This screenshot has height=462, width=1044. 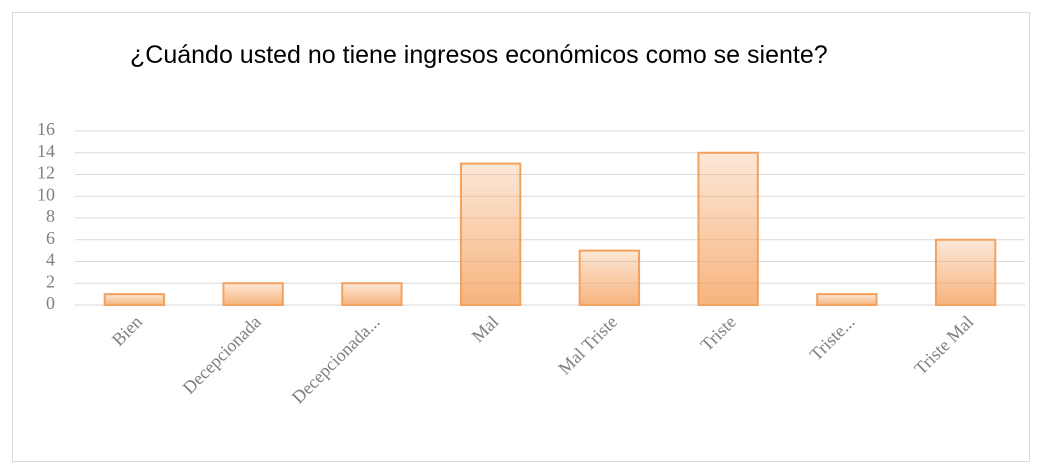 What do you see at coordinates (46, 173) in the screenshot?
I see `y-tick-label: 12` at bounding box center [46, 173].